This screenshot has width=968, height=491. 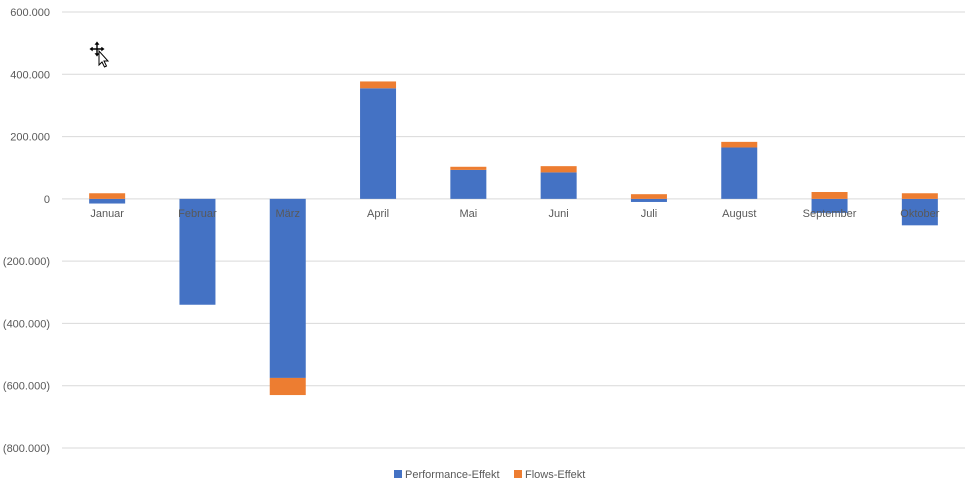 I want to click on x-category-label: August, so click(x=739, y=214).